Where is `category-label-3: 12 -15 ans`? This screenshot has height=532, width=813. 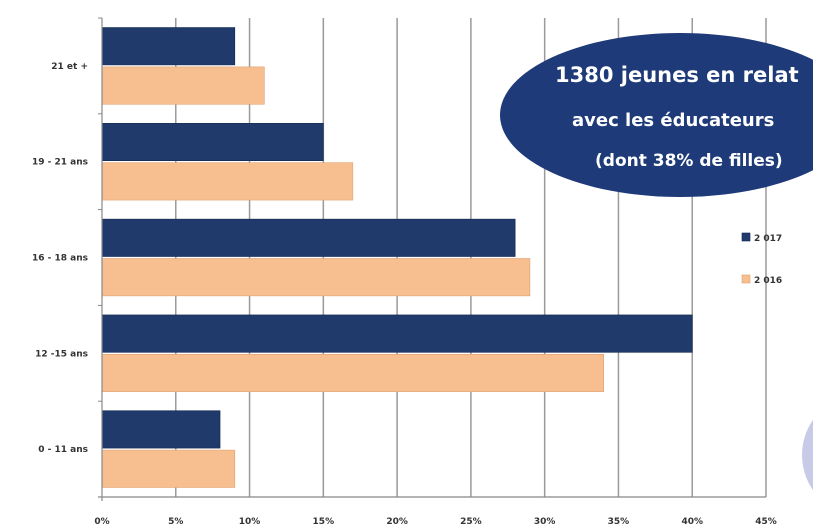
category-label-3: 12 -15 ans is located at coordinates (61, 354).